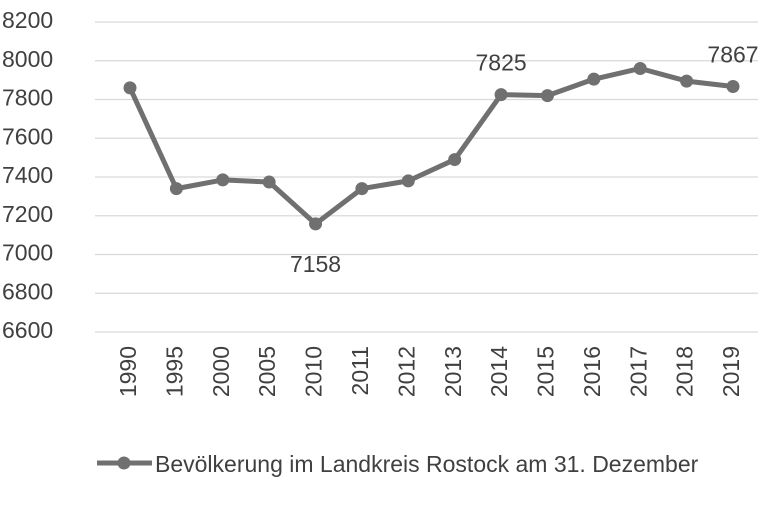 The height and width of the screenshot is (512, 765). Describe the element at coordinates (592, 371) in the screenshot. I see `x-tick-label: 2016` at that location.